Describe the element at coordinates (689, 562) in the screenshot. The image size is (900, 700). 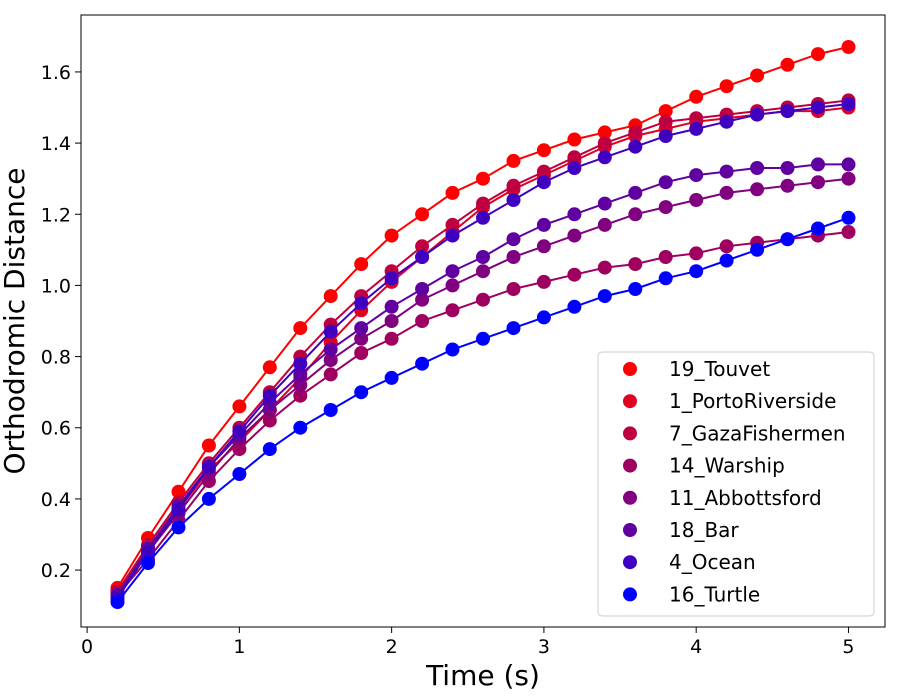
I see `legend-item: 4_Ocean` at that location.